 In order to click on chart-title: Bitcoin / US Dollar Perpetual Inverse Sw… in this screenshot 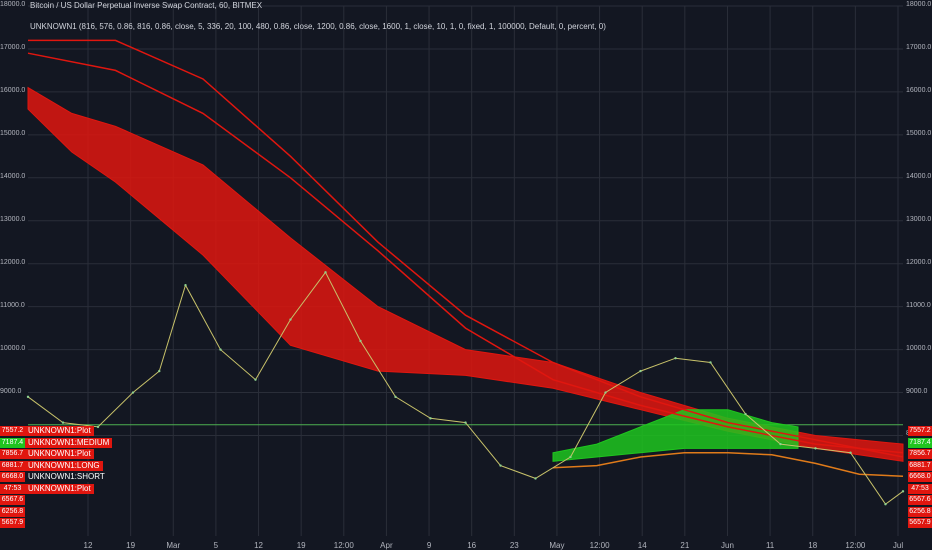, I will do `click(146, 5)`.